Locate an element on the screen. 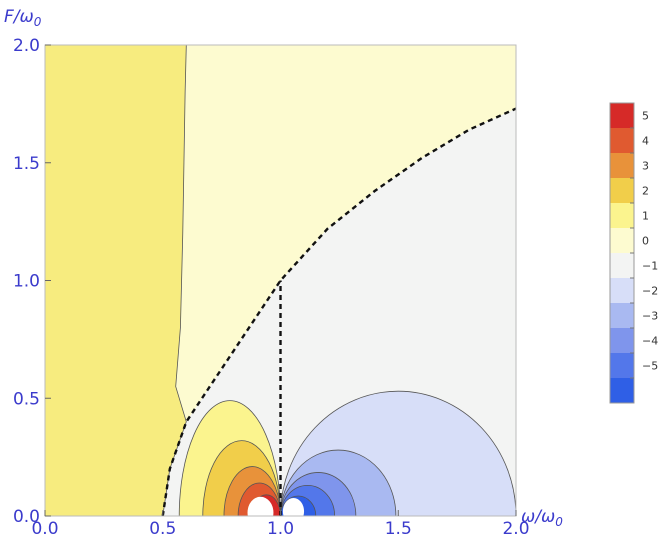 The width and height of the screenshot is (658, 542). y-axis-label-main: F/ω is located at coordinates (19, 17).